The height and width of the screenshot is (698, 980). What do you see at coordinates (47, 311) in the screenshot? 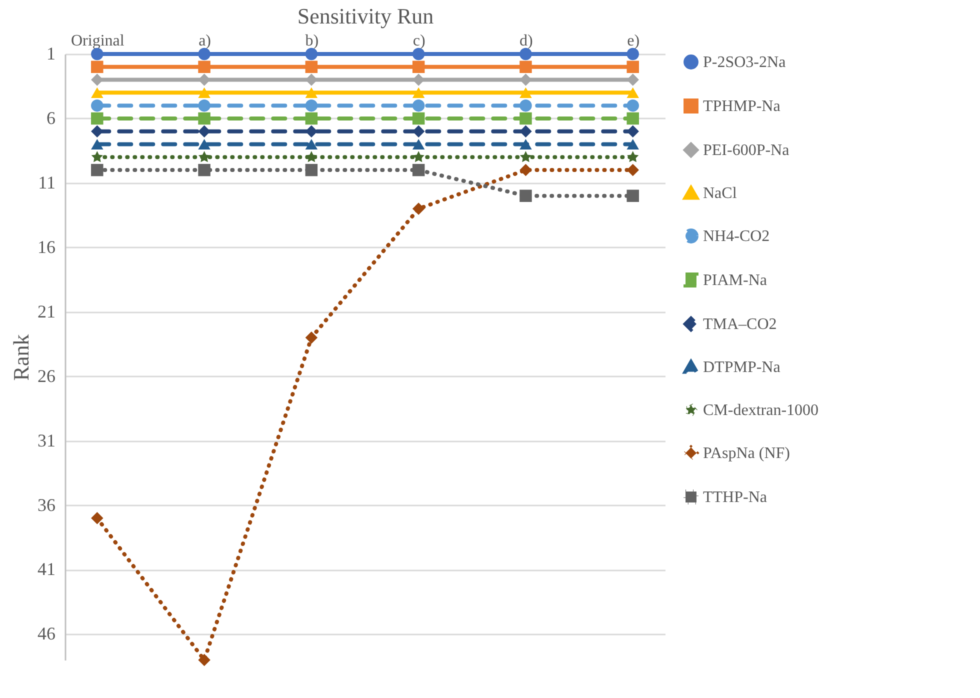
I see `y-tick-label: 21` at bounding box center [47, 311].